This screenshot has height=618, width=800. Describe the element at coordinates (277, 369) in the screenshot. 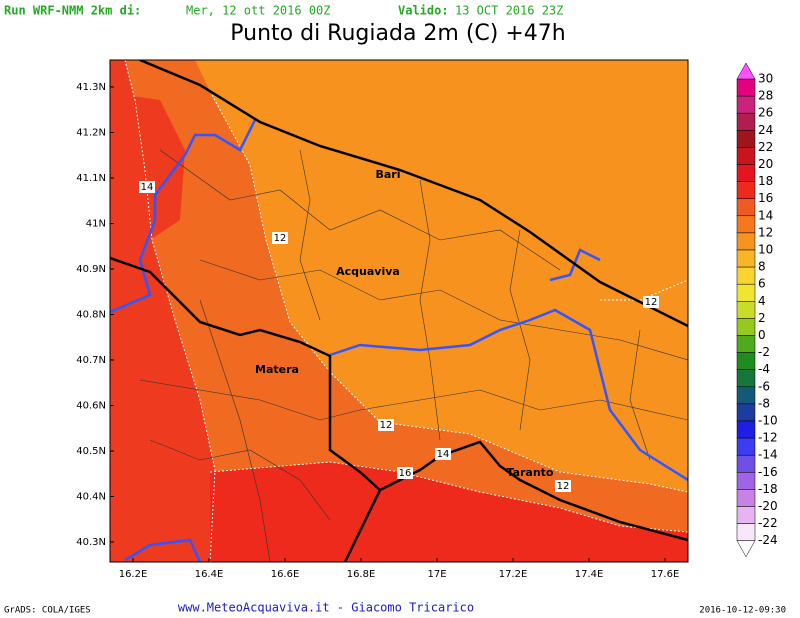

I see `city-label: Matera` at that location.